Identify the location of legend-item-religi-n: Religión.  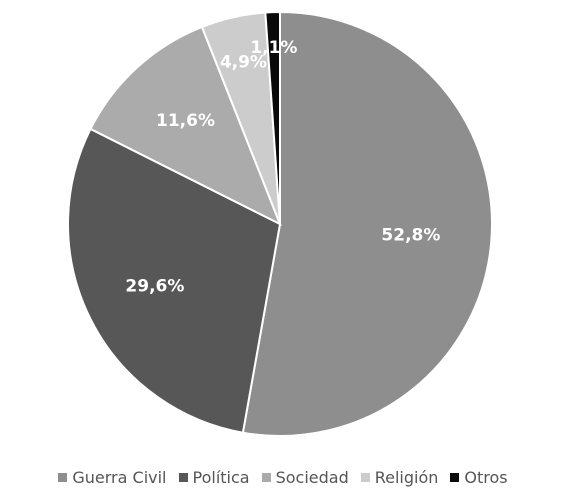
(399, 477).